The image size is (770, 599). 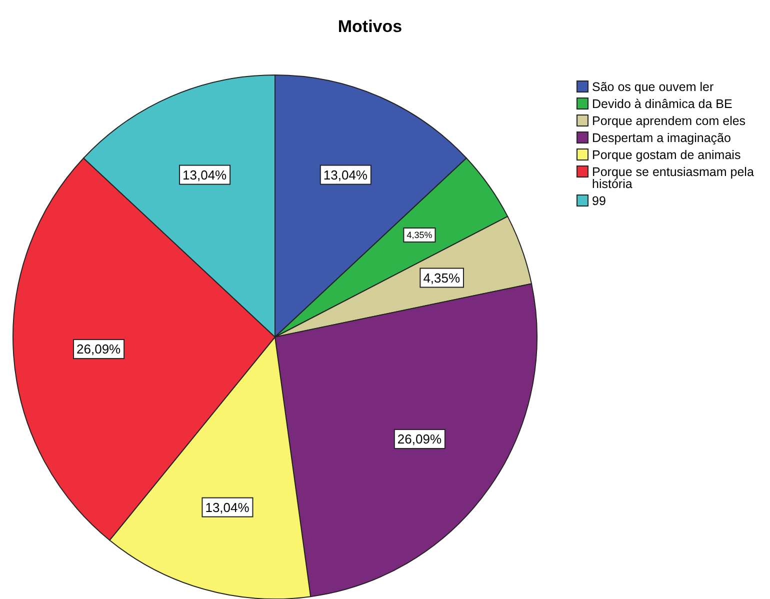 What do you see at coordinates (599, 201) in the screenshot?
I see `legend-label: 99` at bounding box center [599, 201].